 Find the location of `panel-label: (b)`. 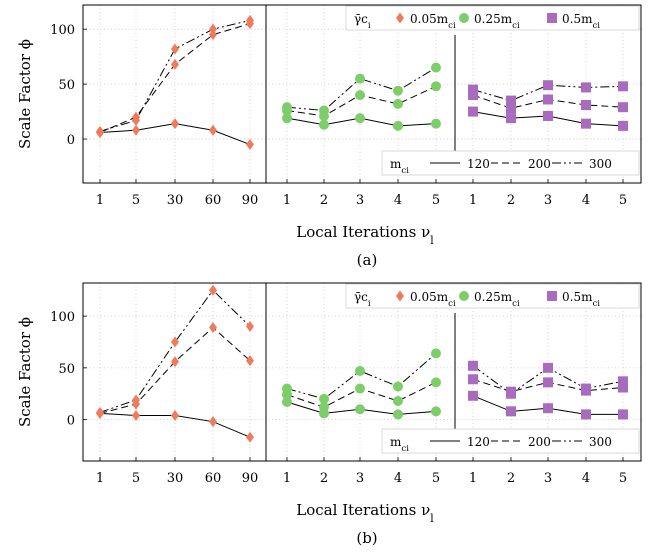

panel-label: (b) is located at coordinates (366, 538).